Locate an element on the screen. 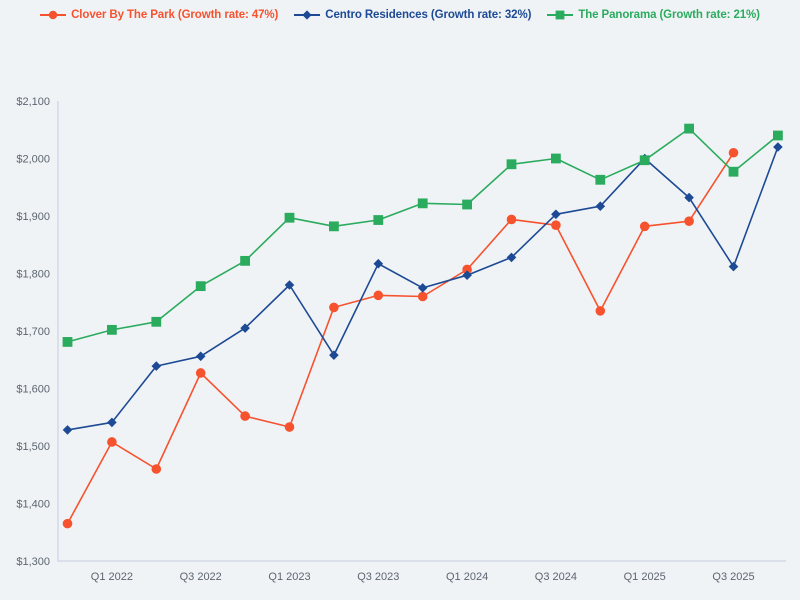 This screenshot has height=600, width=800. x-tick-label: Q1 2025 is located at coordinates (645, 577).